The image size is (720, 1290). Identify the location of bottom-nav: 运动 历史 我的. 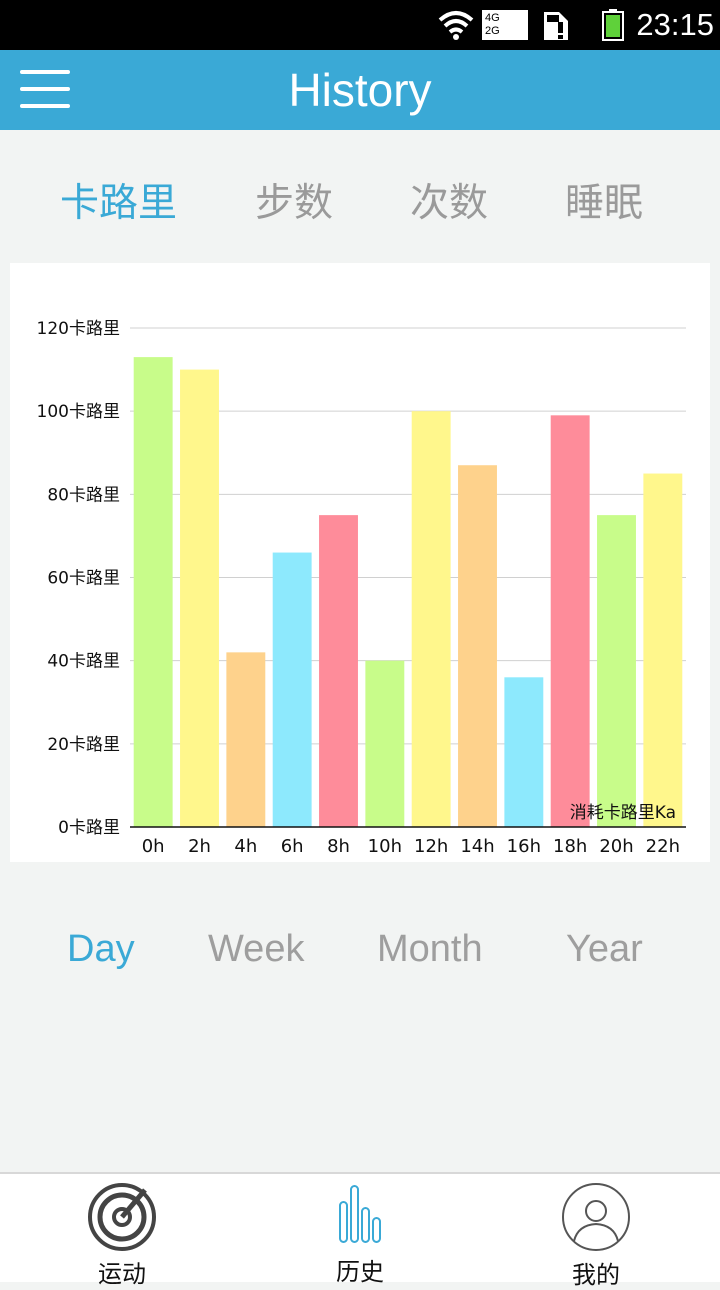
(360, 1230).